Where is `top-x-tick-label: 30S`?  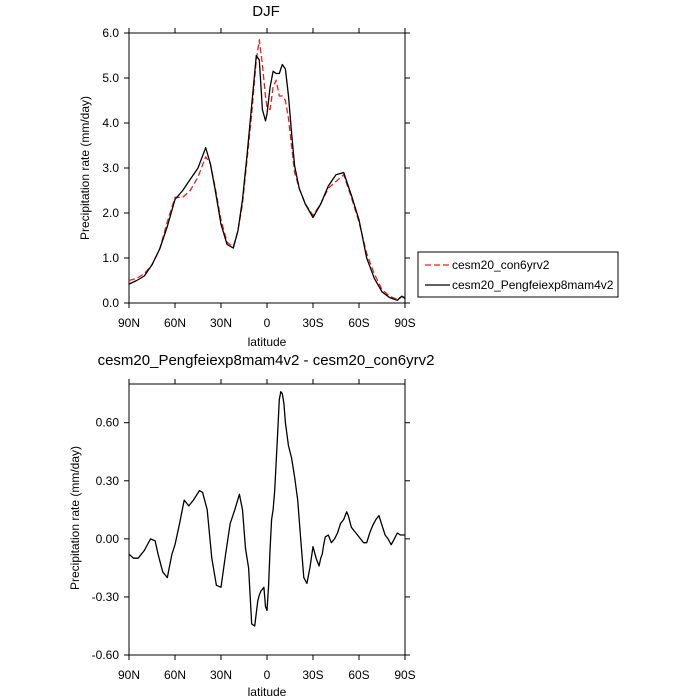 top-x-tick-label: 30S is located at coordinates (312, 323).